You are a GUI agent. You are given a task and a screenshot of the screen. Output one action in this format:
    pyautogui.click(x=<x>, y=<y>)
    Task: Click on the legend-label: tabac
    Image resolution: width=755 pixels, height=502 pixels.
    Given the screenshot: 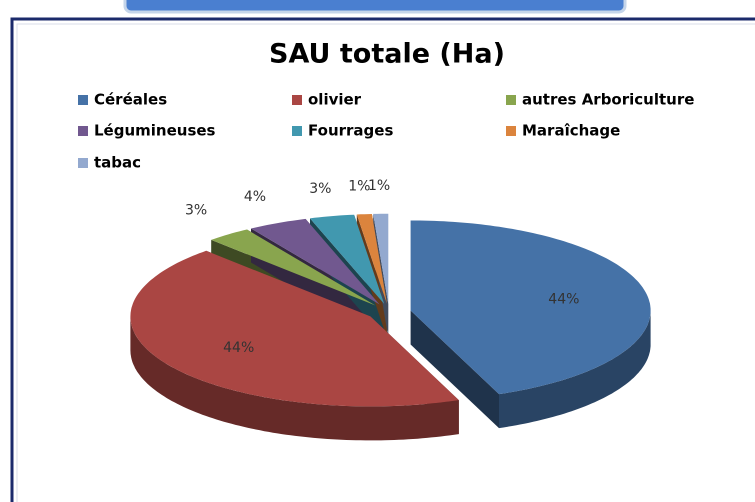 What is the action you would take?
    pyautogui.click(x=117, y=163)
    